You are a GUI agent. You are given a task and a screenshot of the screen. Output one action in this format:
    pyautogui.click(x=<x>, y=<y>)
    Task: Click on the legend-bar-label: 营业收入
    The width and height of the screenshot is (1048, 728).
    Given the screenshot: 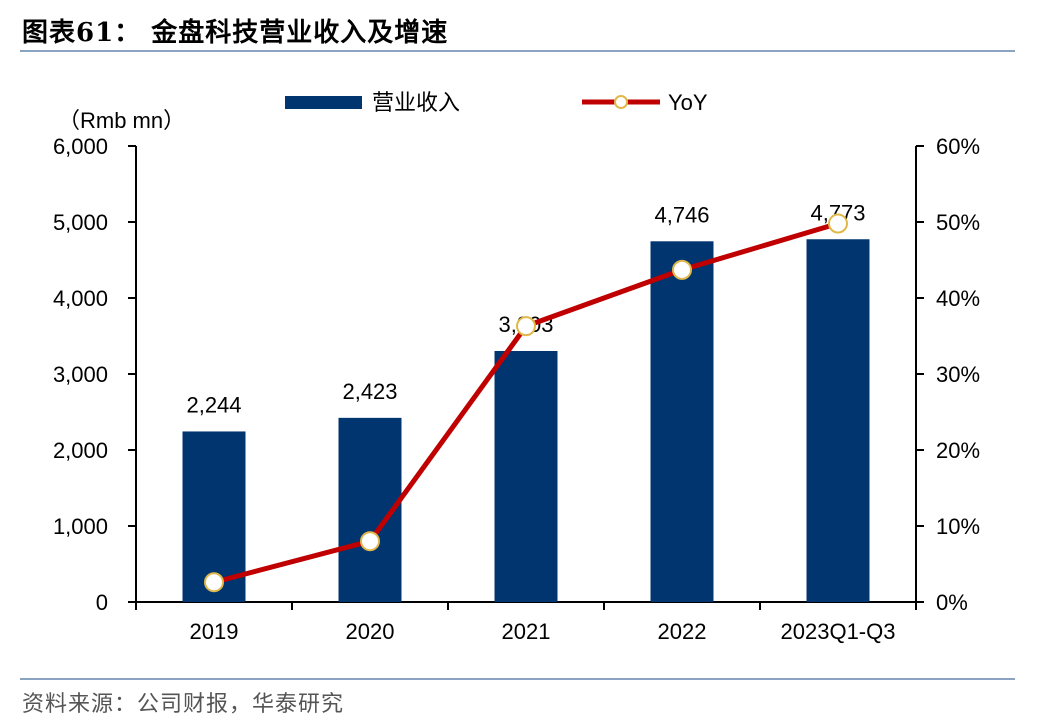 What is the action you would take?
    pyautogui.click(x=416, y=102)
    